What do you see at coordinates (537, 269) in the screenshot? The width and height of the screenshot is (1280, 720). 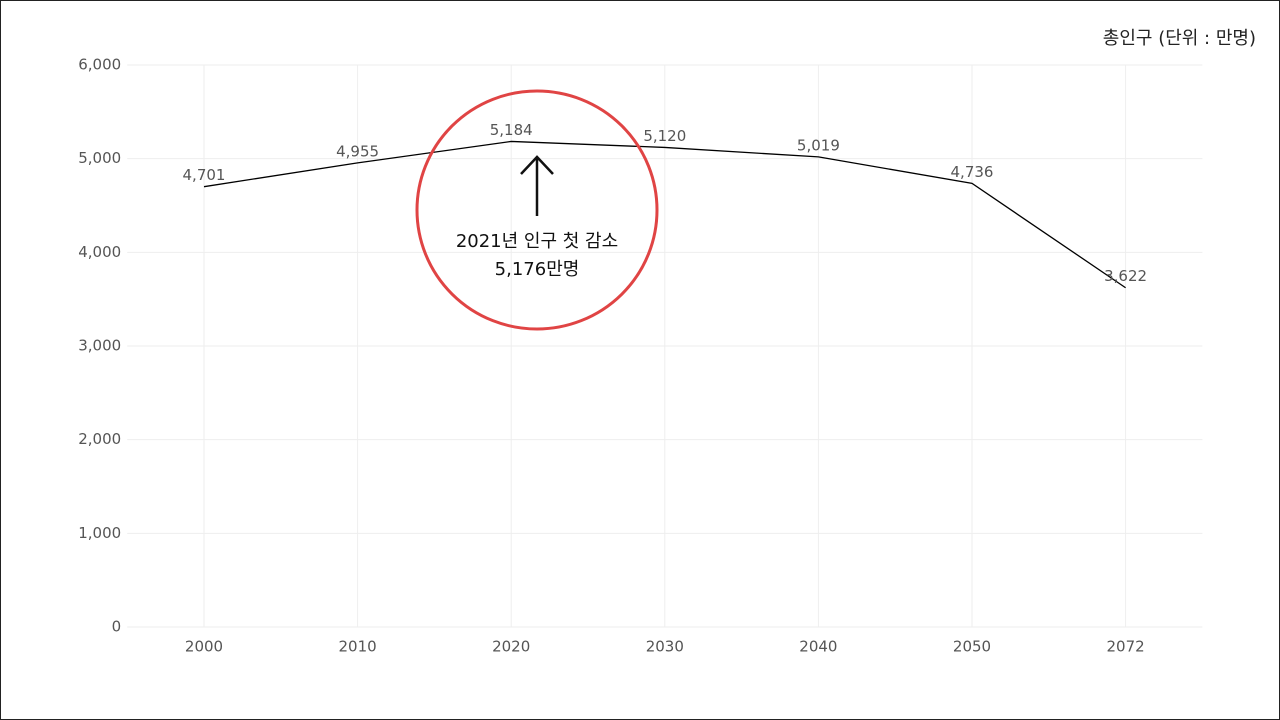 I see `annotation-text: 5,176만명` at bounding box center [537, 269].